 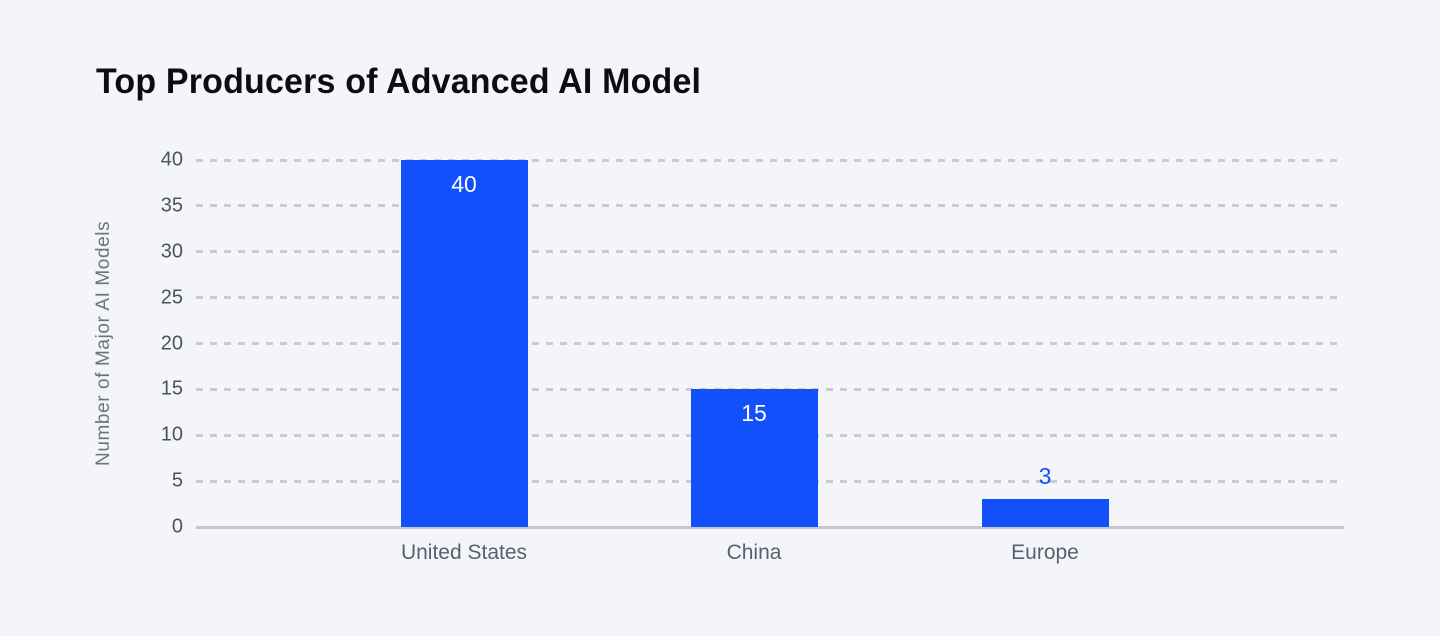 I want to click on x-category-label: United States, so click(x=464, y=552).